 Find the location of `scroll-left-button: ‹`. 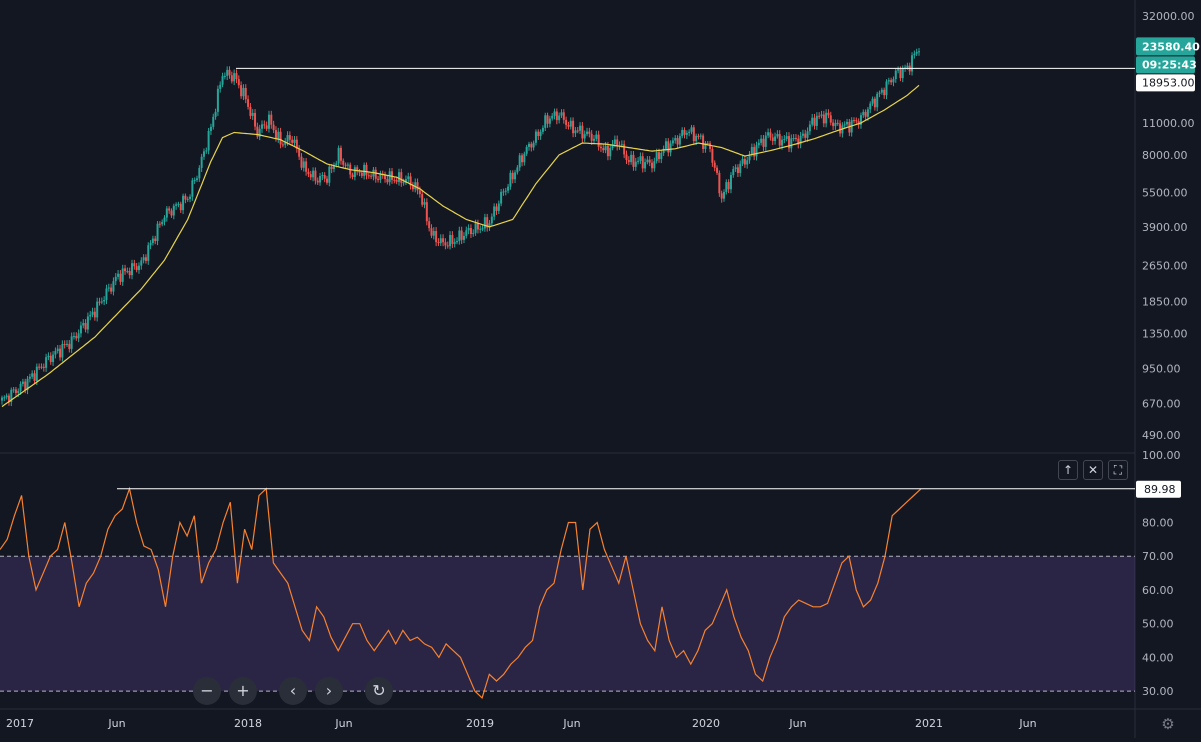

scroll-left-button: ‹ is located at coordinates (293, 691).